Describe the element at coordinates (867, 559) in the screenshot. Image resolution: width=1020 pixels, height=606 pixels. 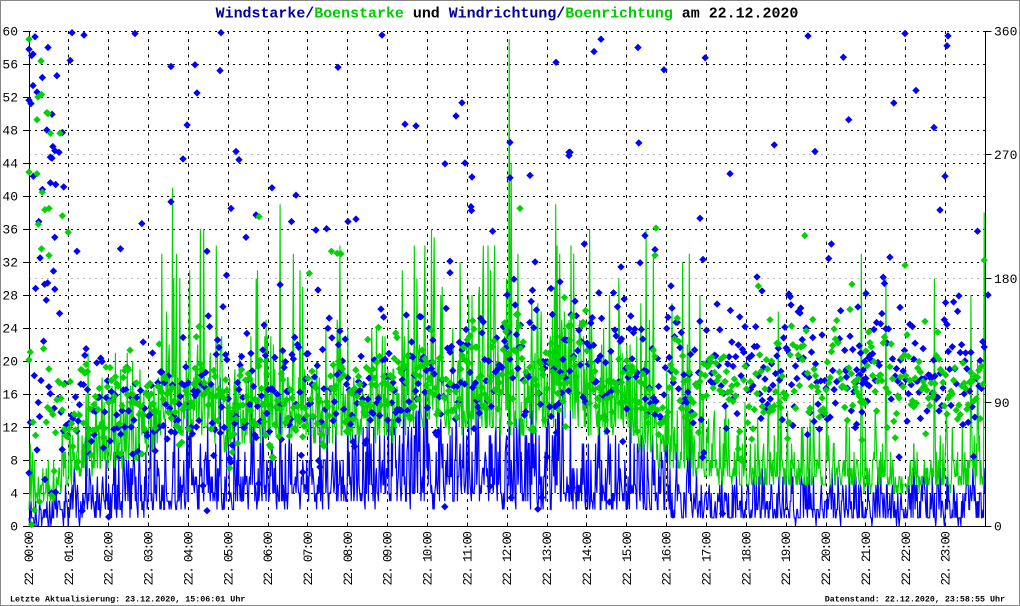
I see `svg-text: 22. 21:00` at that location.